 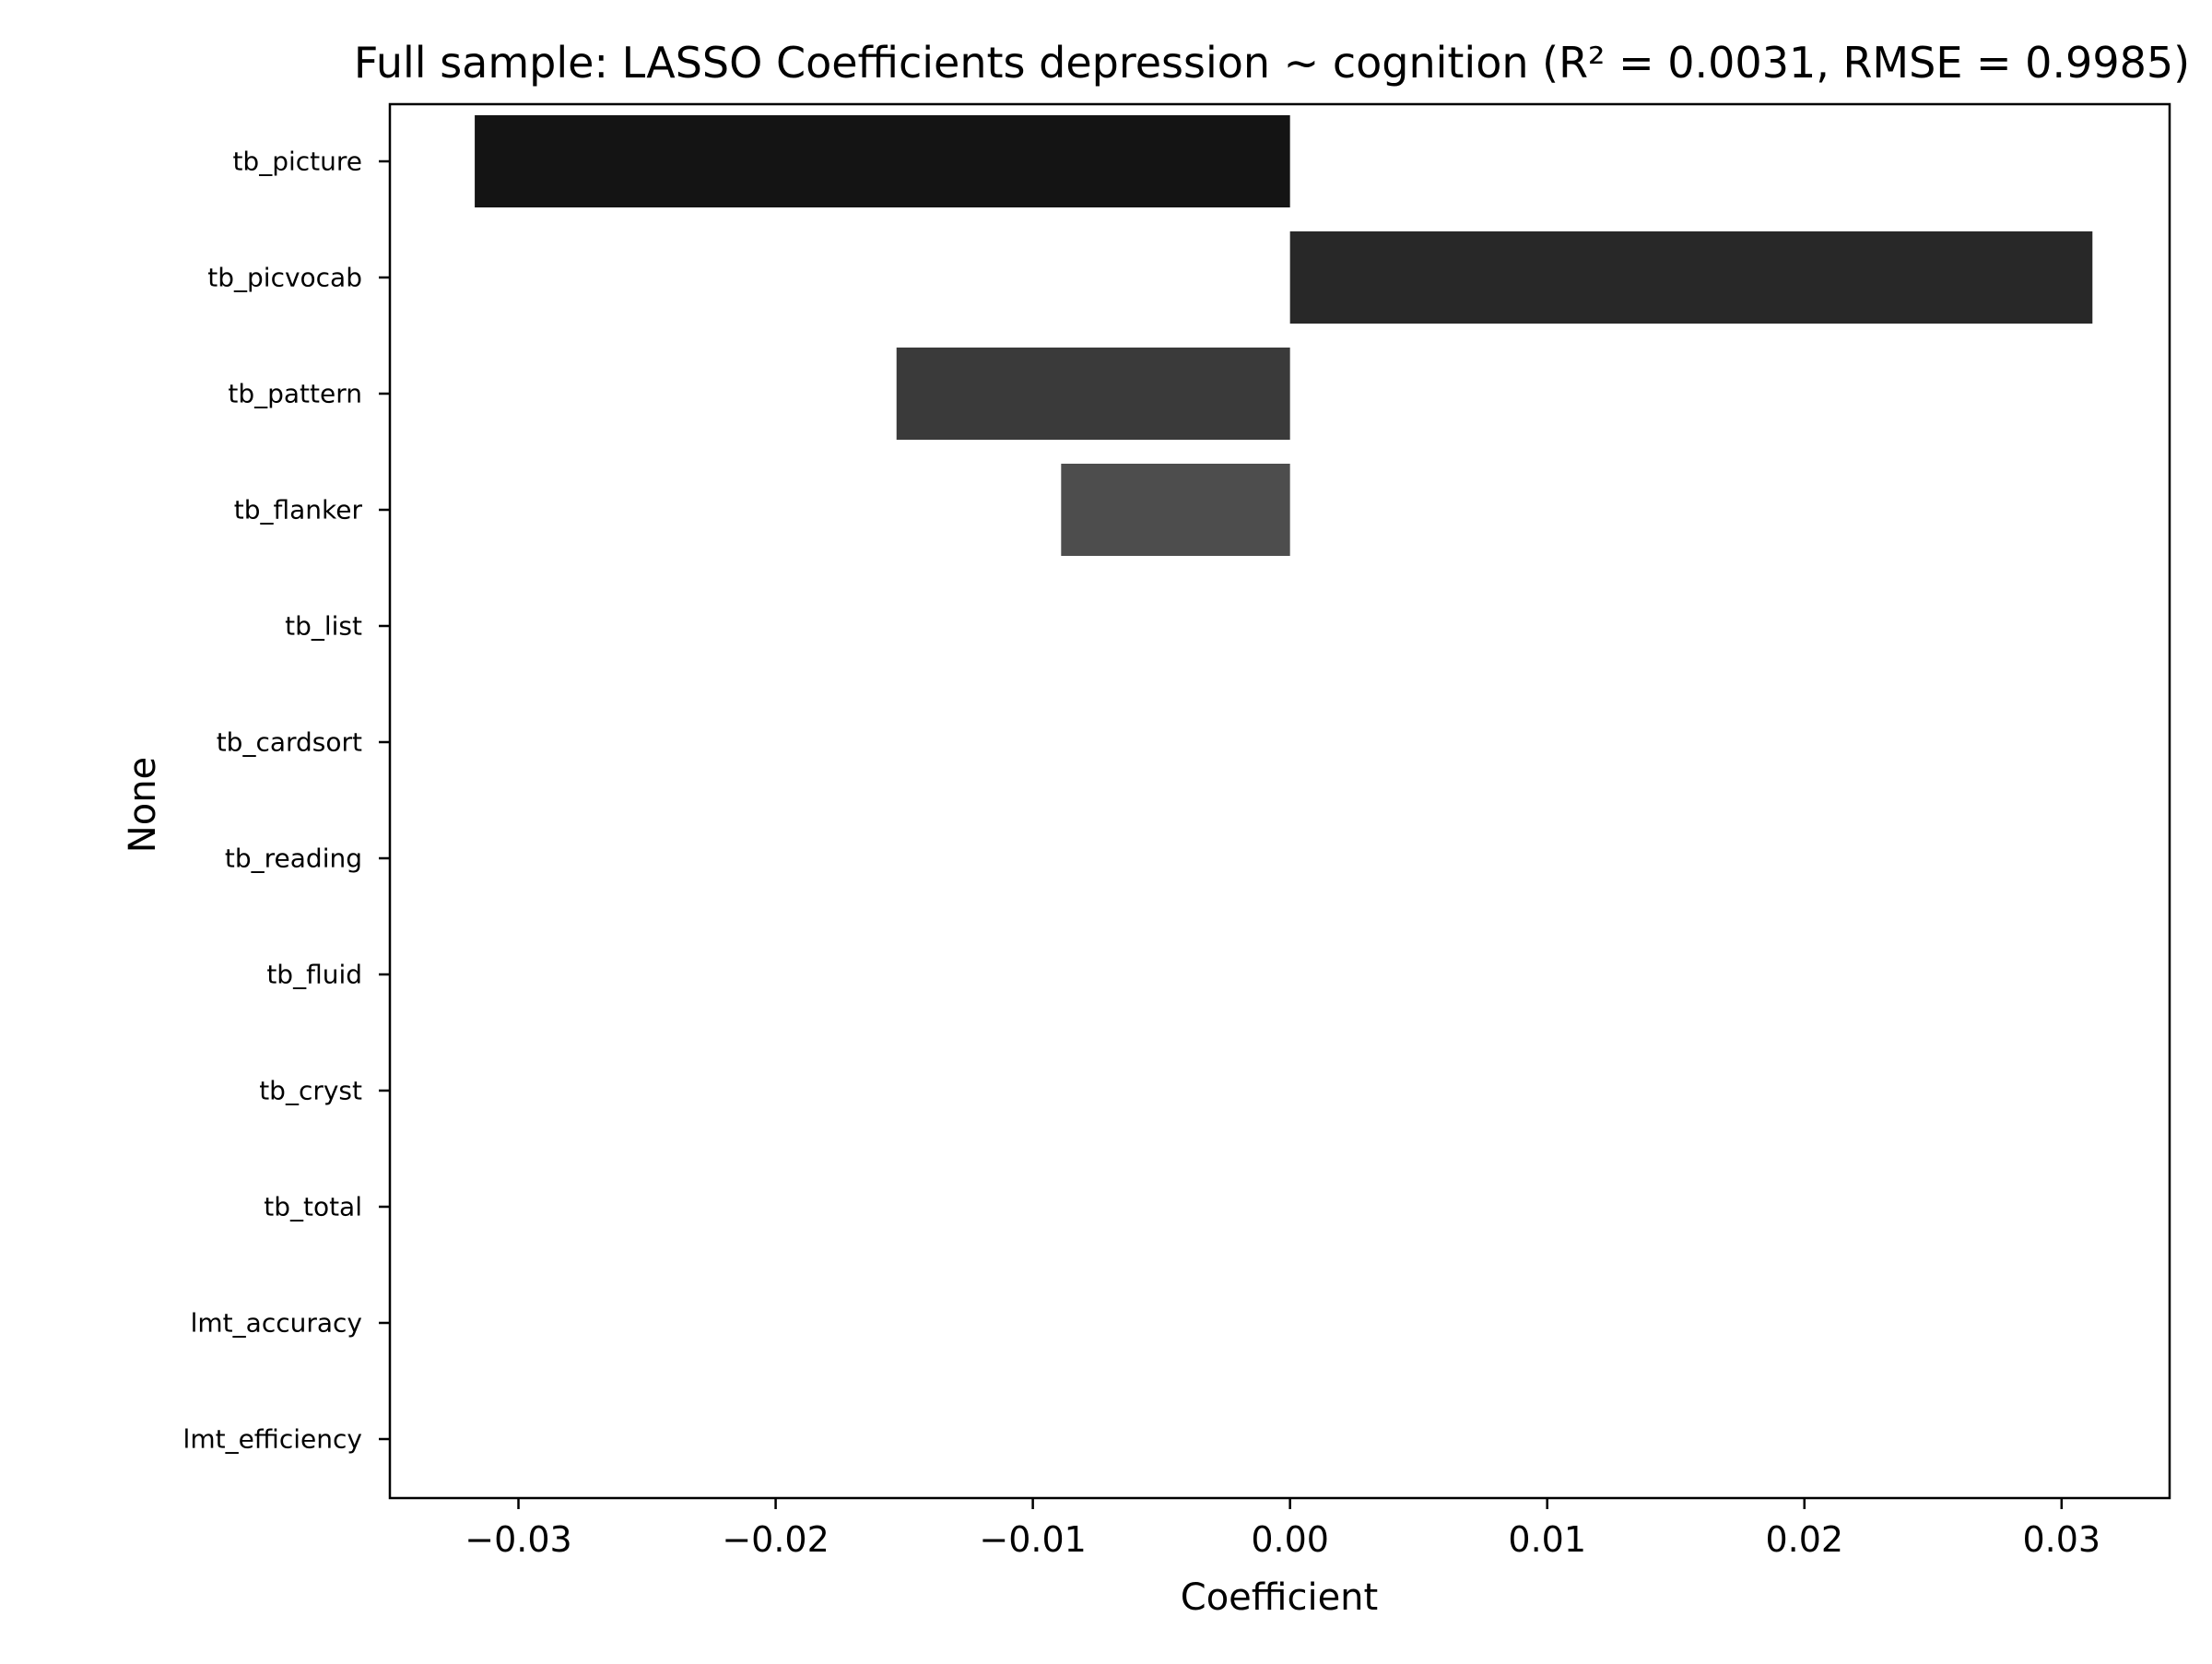 I want to click on x-tick-label: −0.02, so click(x=775, y=1539).